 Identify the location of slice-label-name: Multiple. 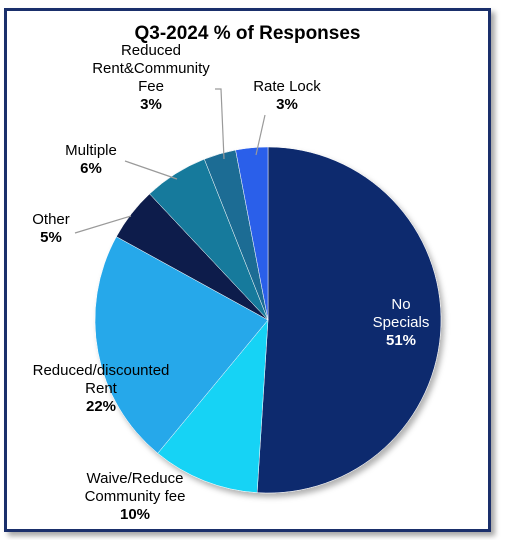
(91, 150).